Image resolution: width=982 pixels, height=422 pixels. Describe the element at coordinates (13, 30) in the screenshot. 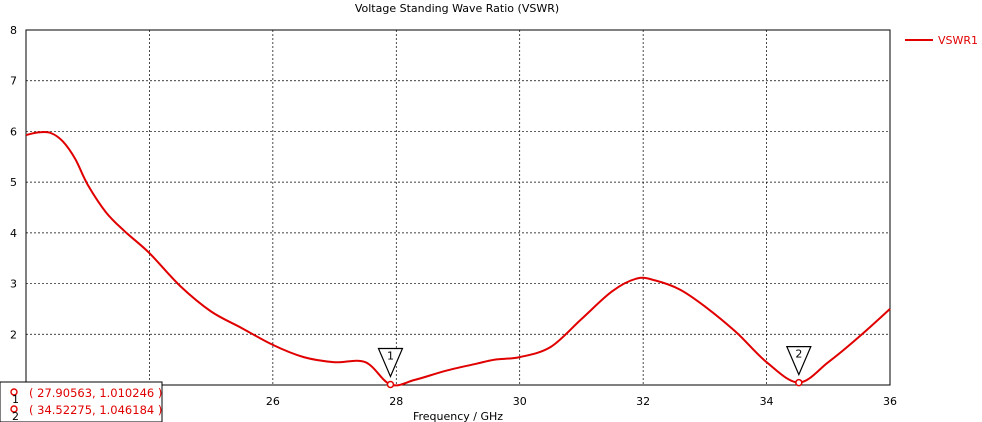

I see `y-tick-label-8: 8` at that location.